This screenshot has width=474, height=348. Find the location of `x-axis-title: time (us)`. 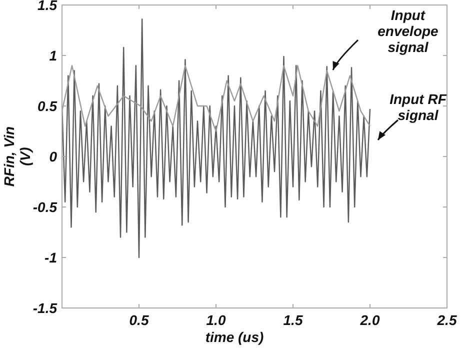

x-axis-title: time (us) is located at coordinates (234, 337).